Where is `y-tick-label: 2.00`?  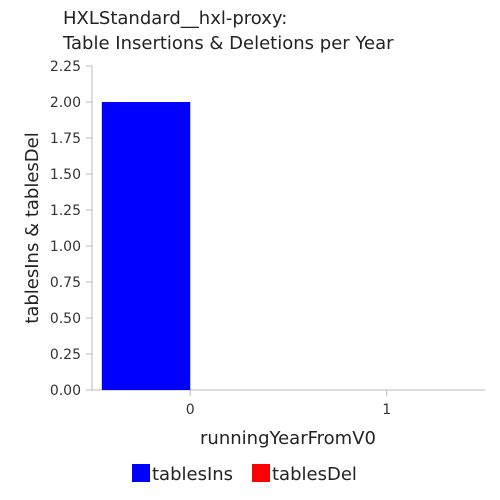
y-tick-label: 2.00 is located at coordinates (65, 103).